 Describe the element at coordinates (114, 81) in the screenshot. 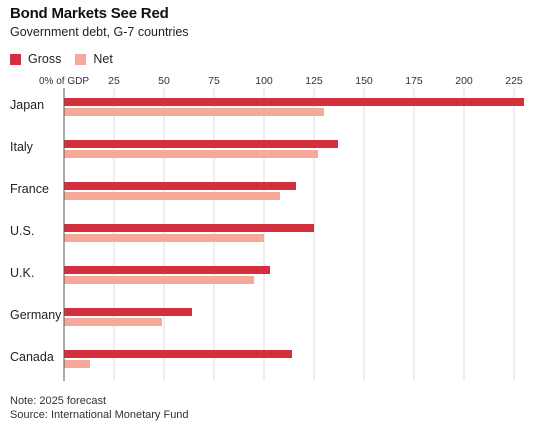

I see `x-tick-label-25: 25` at that location.